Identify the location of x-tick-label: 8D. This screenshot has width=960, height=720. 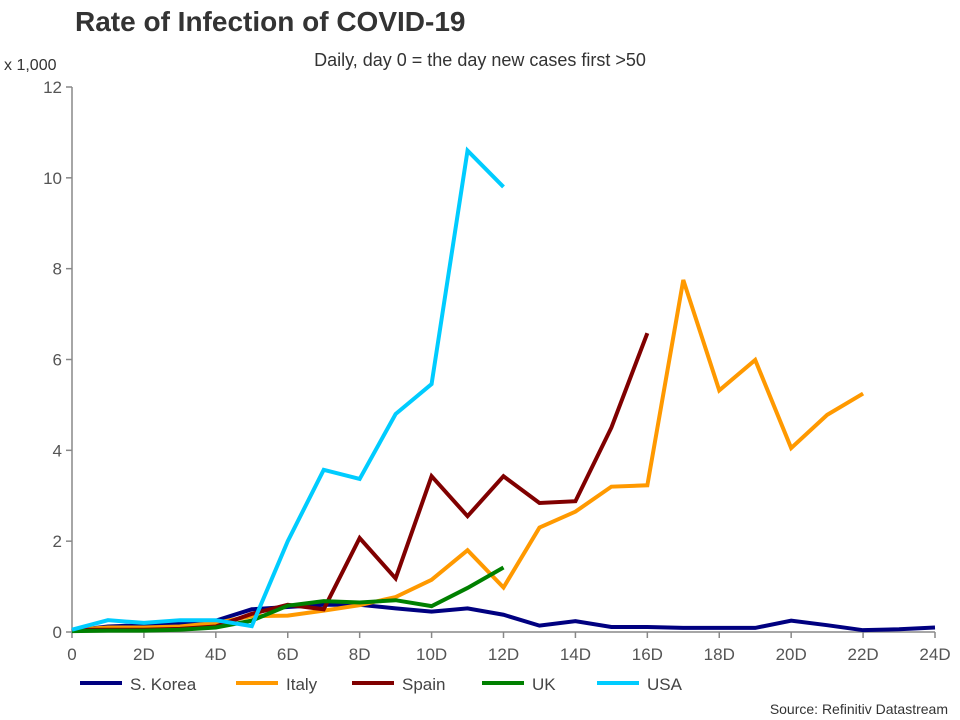
(360, 654).